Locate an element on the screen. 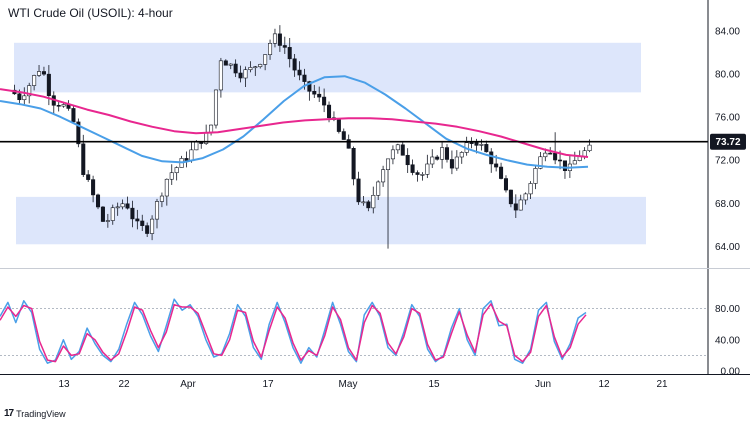  chart-title: WTI Crude Oil (USOIL): 4-hour is located at coordinates (90, 13).